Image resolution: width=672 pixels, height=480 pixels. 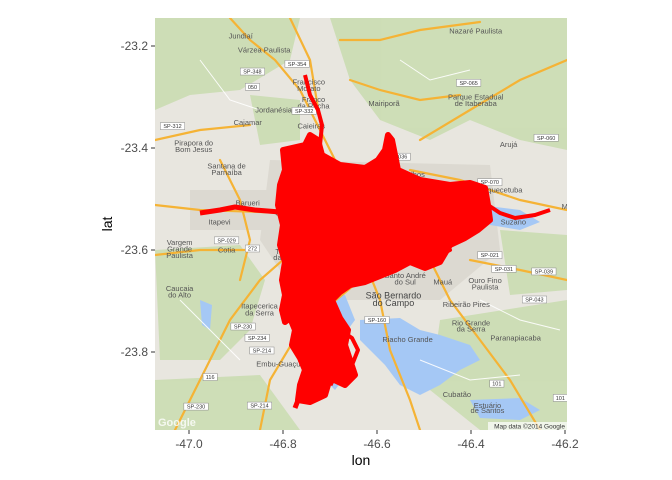 I want to click on x-tick-label: -46.4, so click(x=471, y=444).